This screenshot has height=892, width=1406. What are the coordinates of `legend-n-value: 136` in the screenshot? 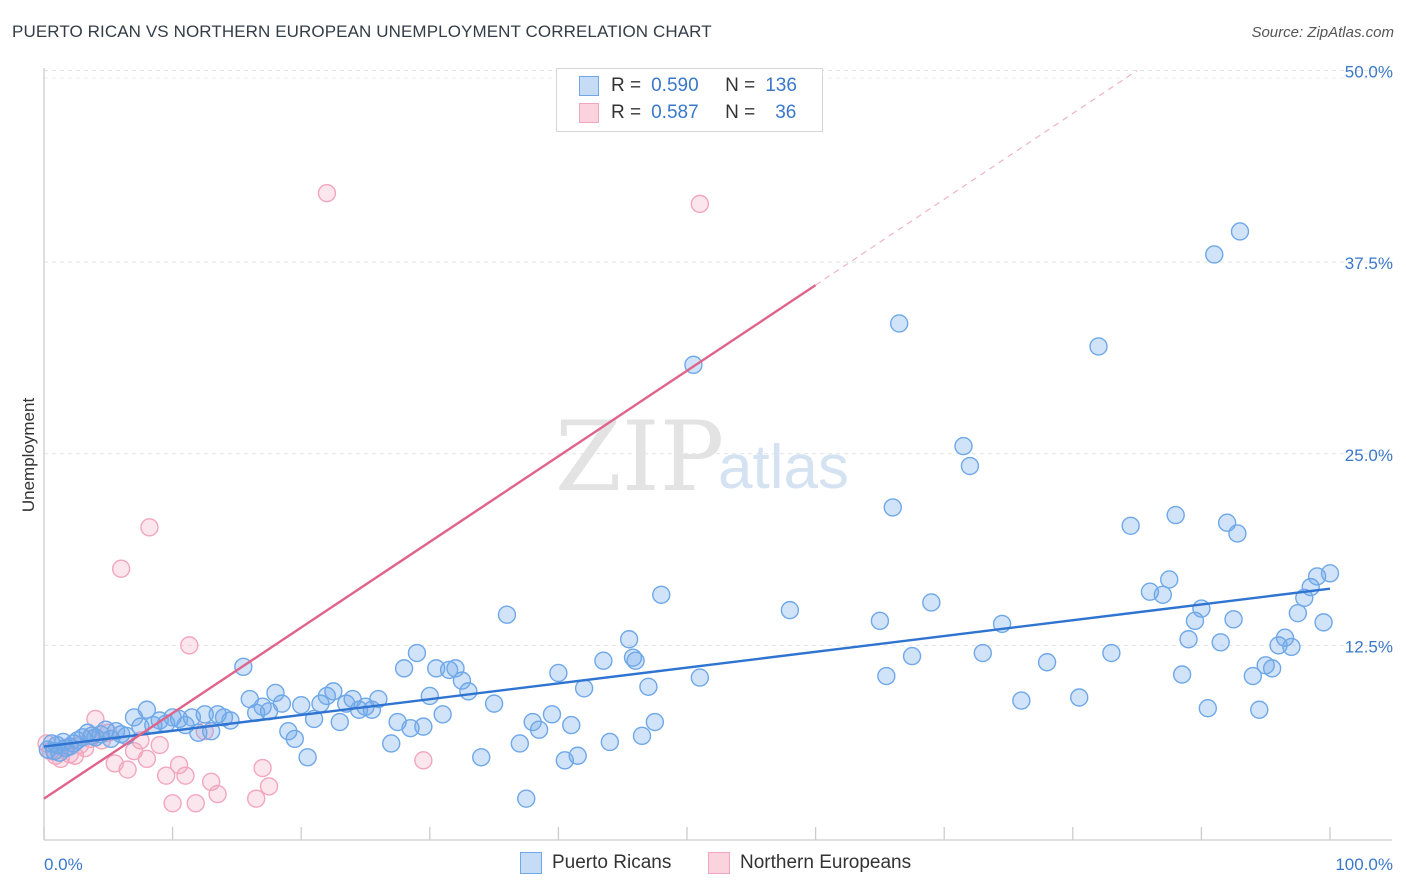 It's located at (781, 85).